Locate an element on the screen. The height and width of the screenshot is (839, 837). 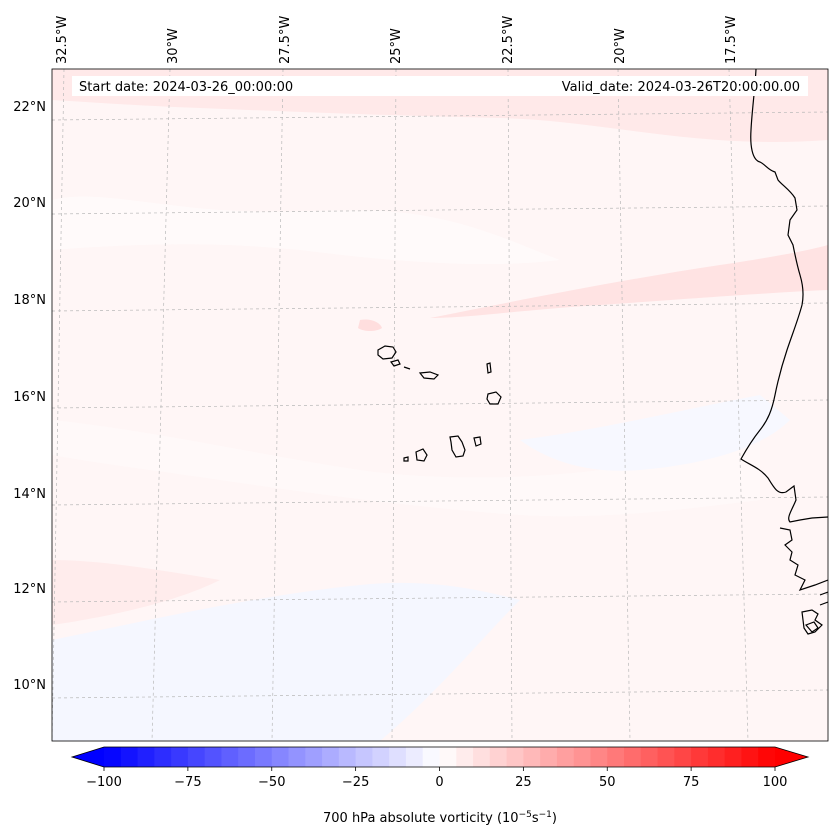
colorbar-title-mid: s is located at coordinates (535, 818).